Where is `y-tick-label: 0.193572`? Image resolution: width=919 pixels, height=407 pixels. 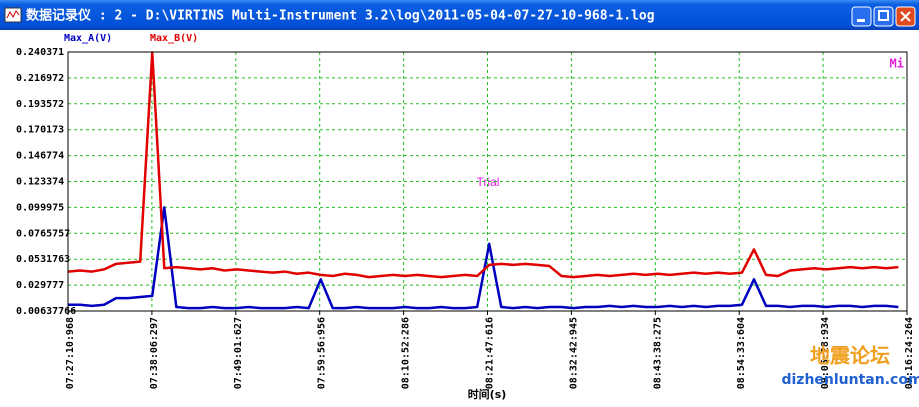
y-tick-label: 0.193572 is located at coordinates (40, 104).